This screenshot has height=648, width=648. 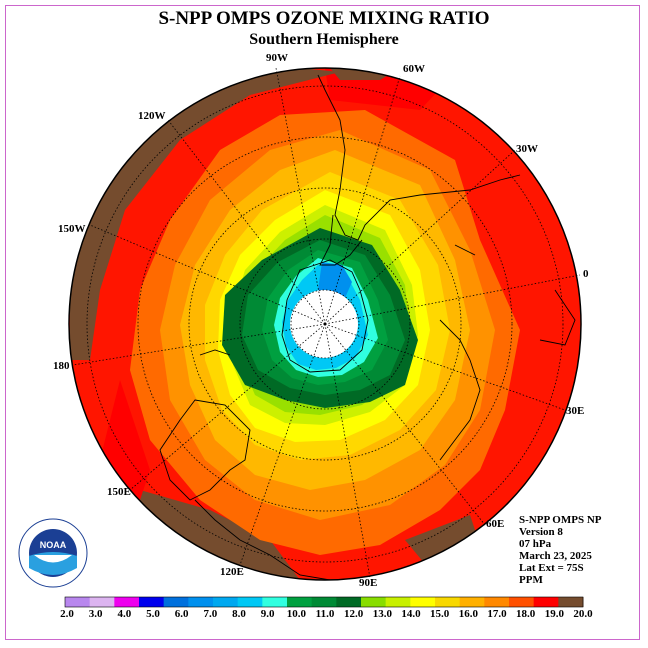 What do you see at coordinates (575, 411) in the screenshot?
I see `lon-label-30e: 30E` at bounding box center [575, 411].